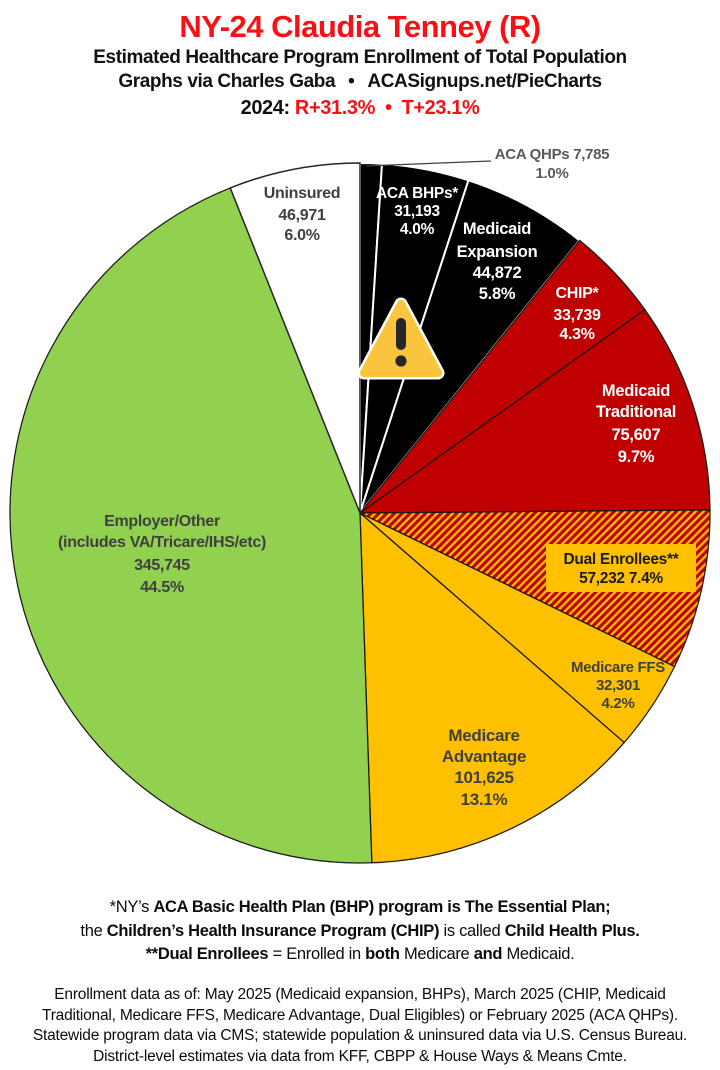 Image resolution: width=720 pixels, height=1070 pixels. I want to click on pie-slice-medicaid_expansion, so click(470, 346).